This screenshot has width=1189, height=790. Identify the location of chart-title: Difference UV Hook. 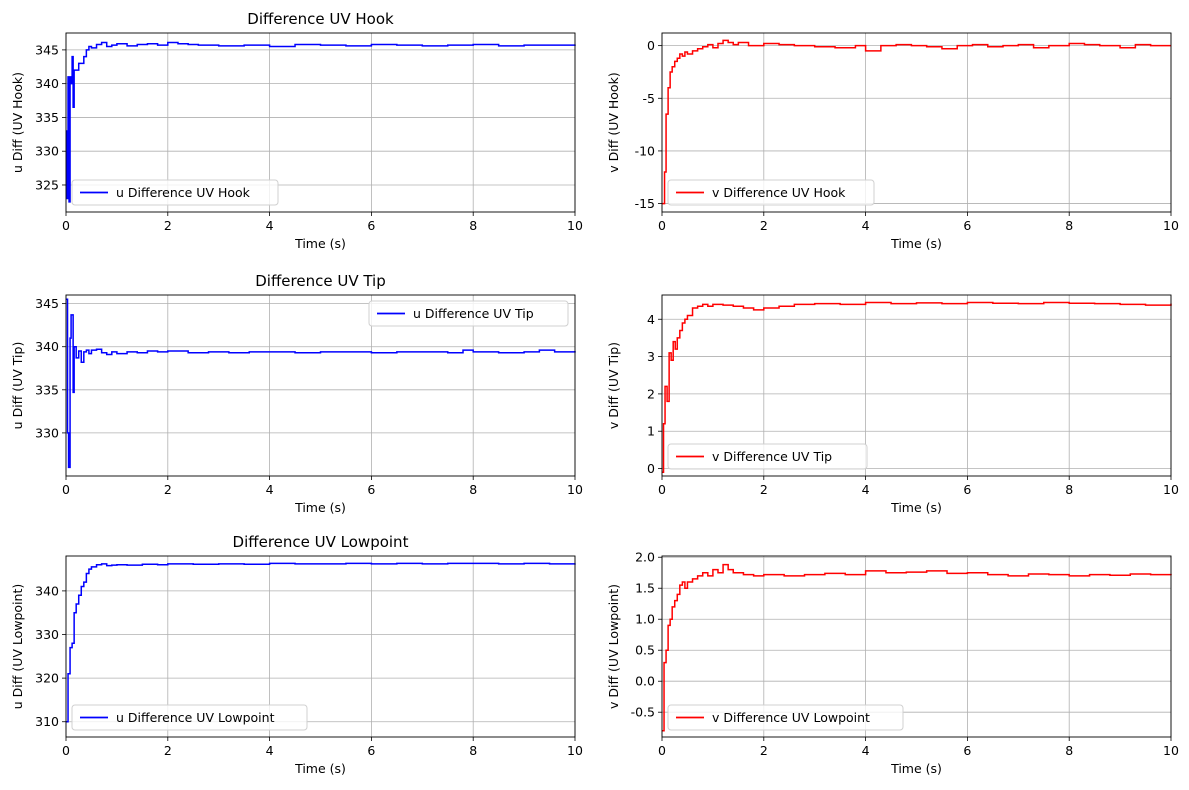
(320, 19).